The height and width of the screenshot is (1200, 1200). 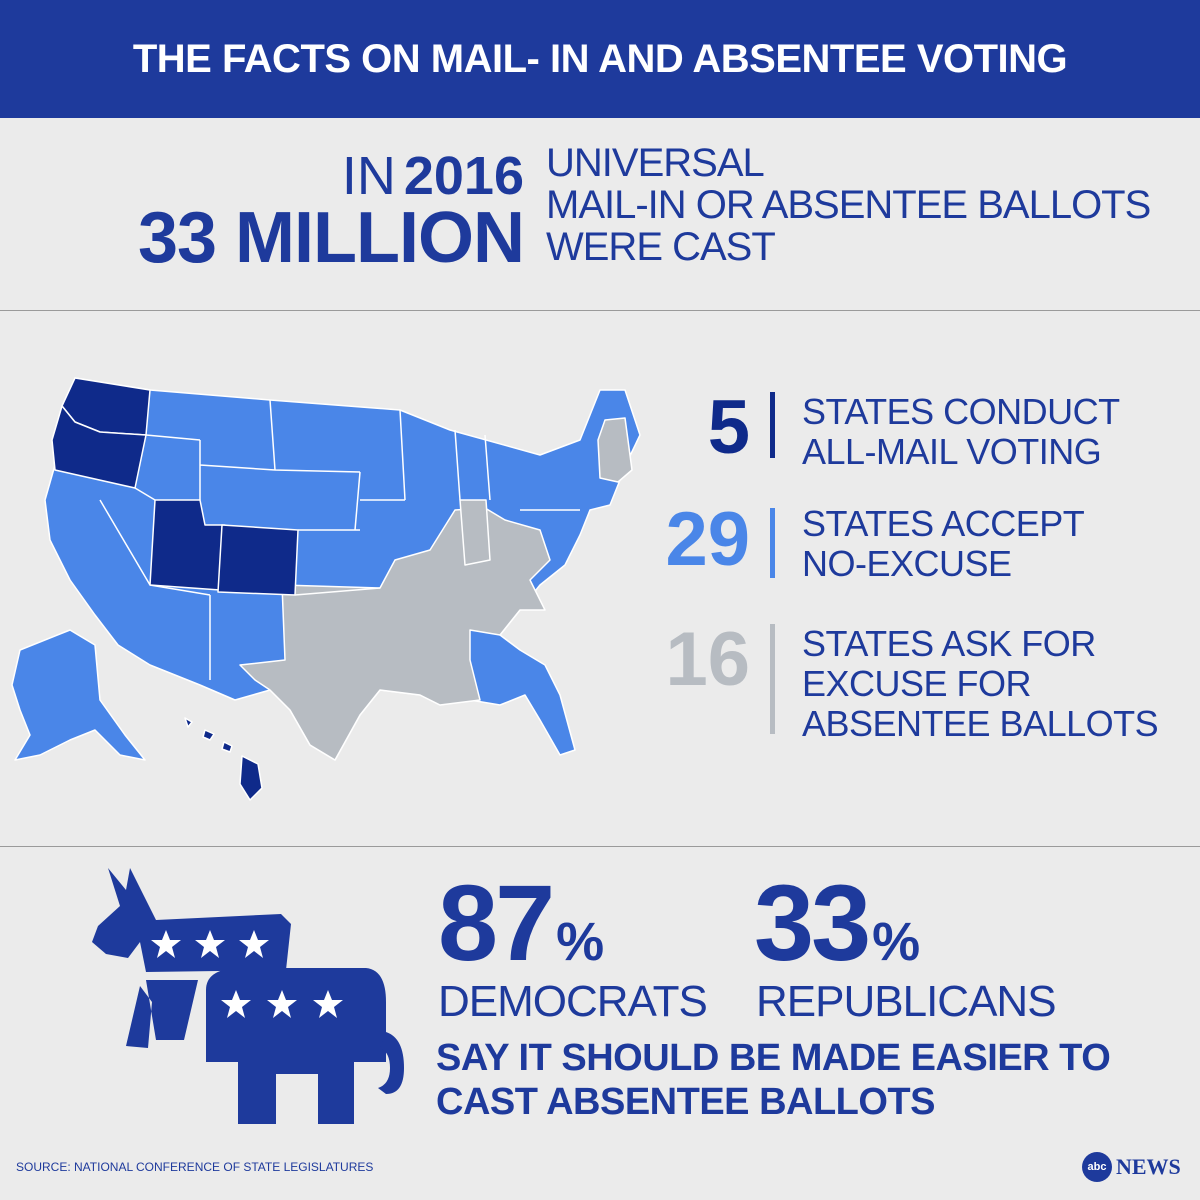 I want to click on statement-line: SAY IT SHOULD BE MADE EASIER TO, so click(x=773, y=1058).